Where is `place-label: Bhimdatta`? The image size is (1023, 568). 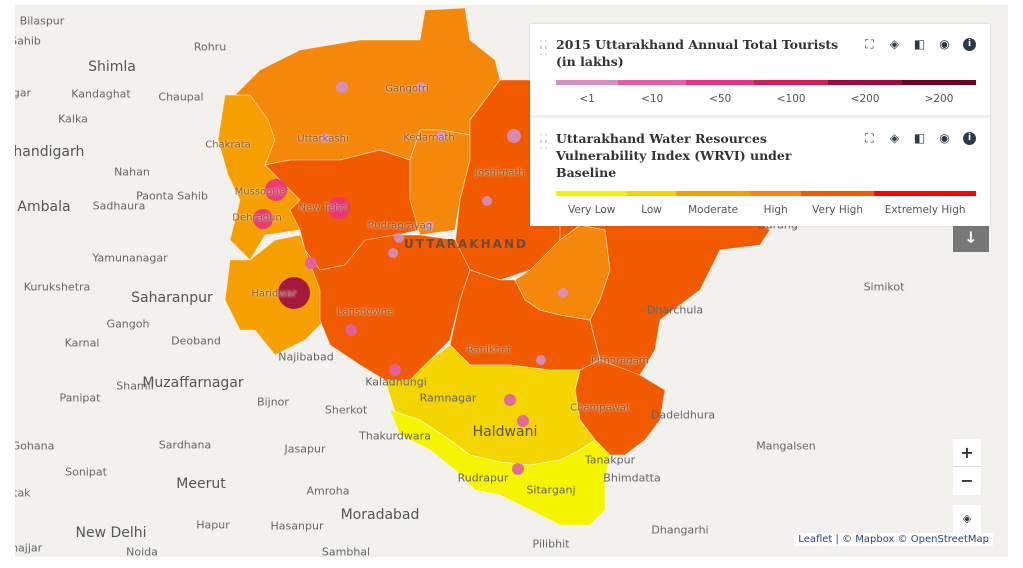 place-label: Bhimdatta is located at coordinates (632, 478).